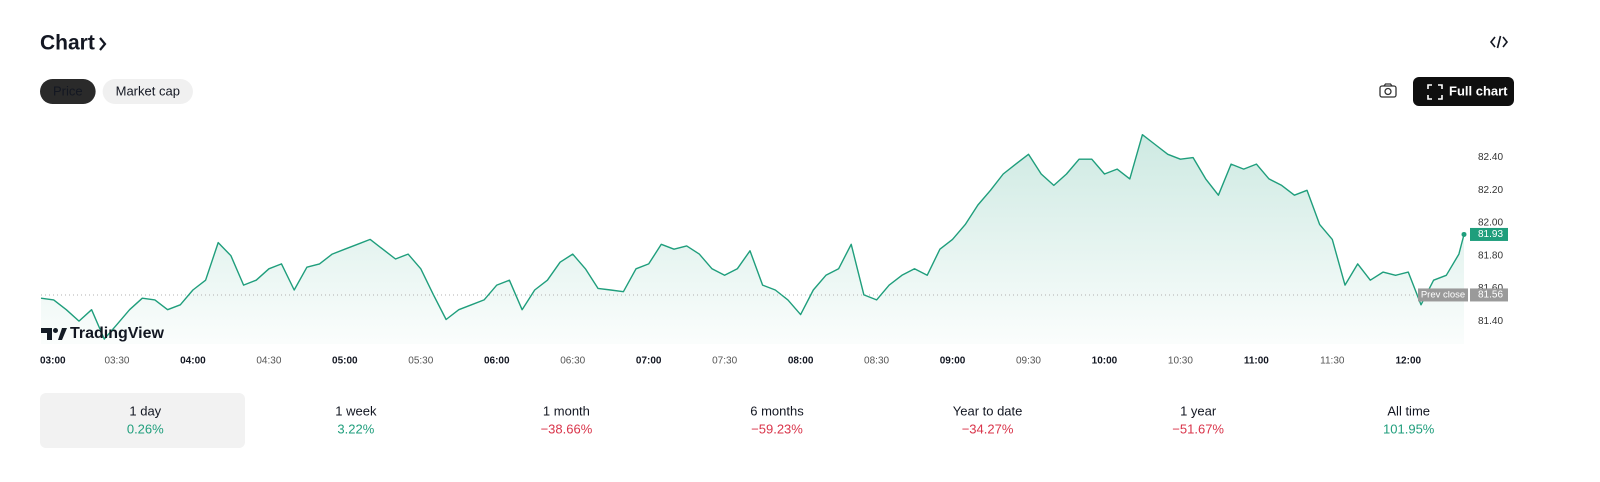  I want to click on last-point, so click(1464, 234).